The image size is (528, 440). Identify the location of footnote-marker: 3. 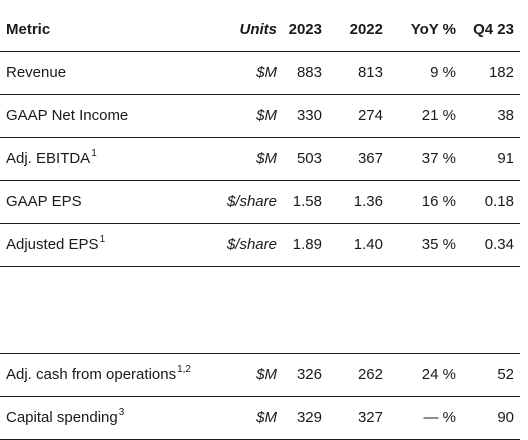
(121, 412).